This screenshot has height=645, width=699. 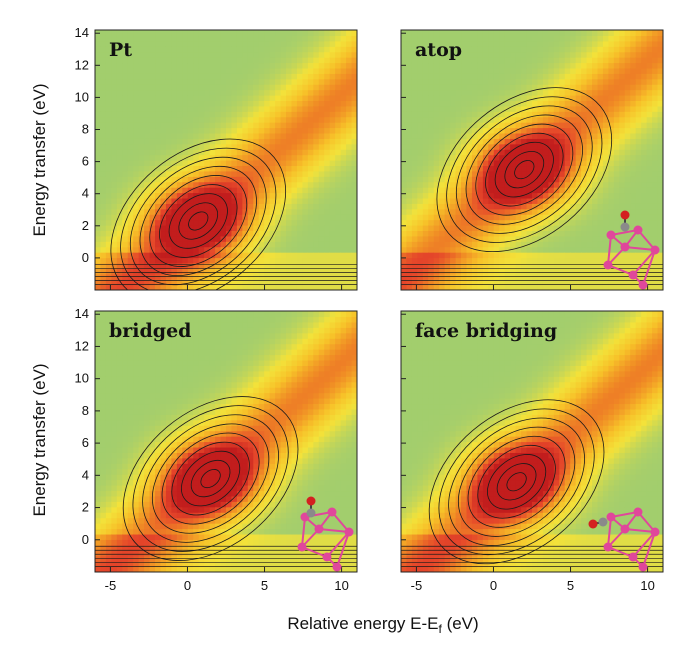 I want to click on y-tick-label: 8, so click(x=85, y=129).